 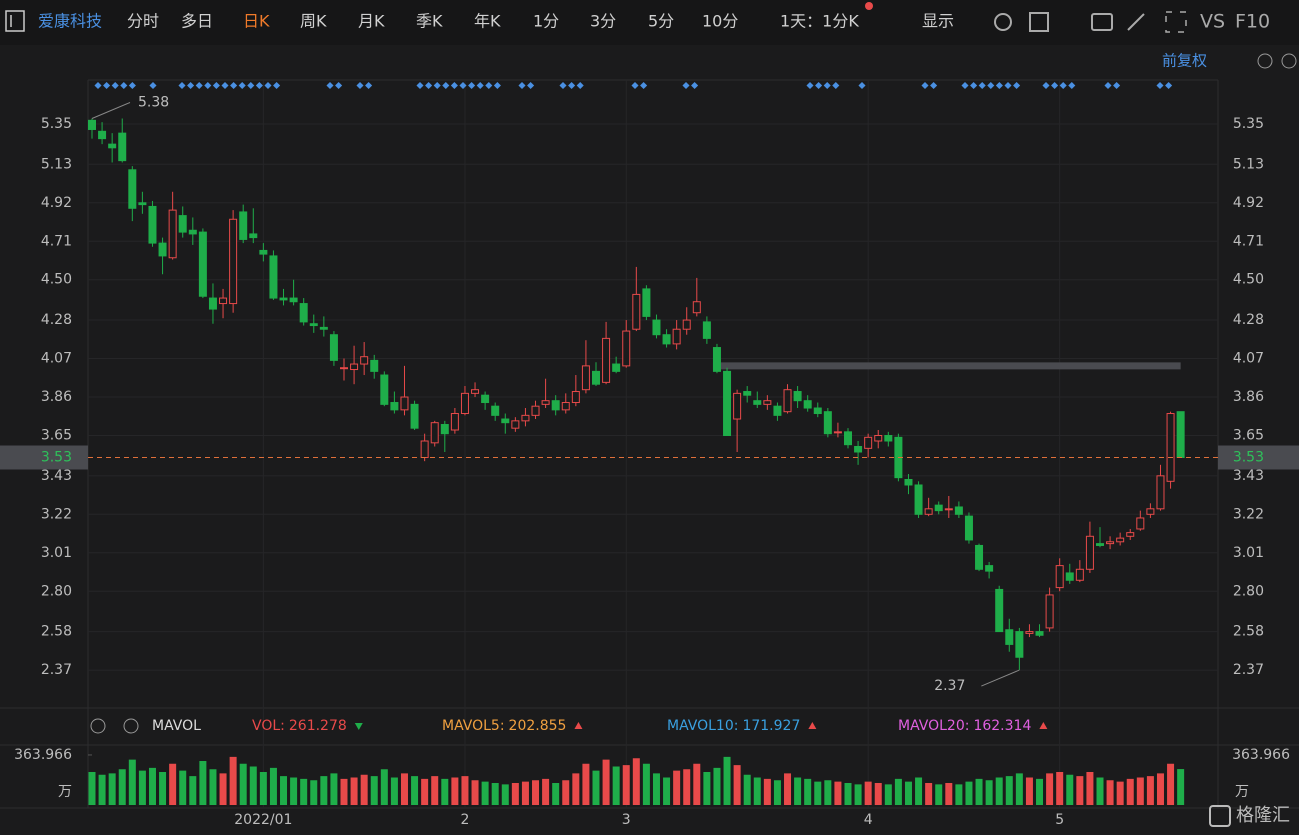 I want to click on vol-indicator: MAVOL, so click(x=176, y=726).